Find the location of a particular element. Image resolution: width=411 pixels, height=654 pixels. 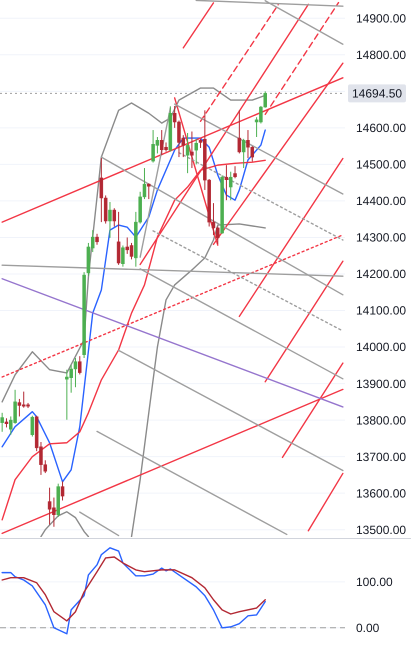

y-tick-label: 14000.00 is located at coordinates (381, 347).